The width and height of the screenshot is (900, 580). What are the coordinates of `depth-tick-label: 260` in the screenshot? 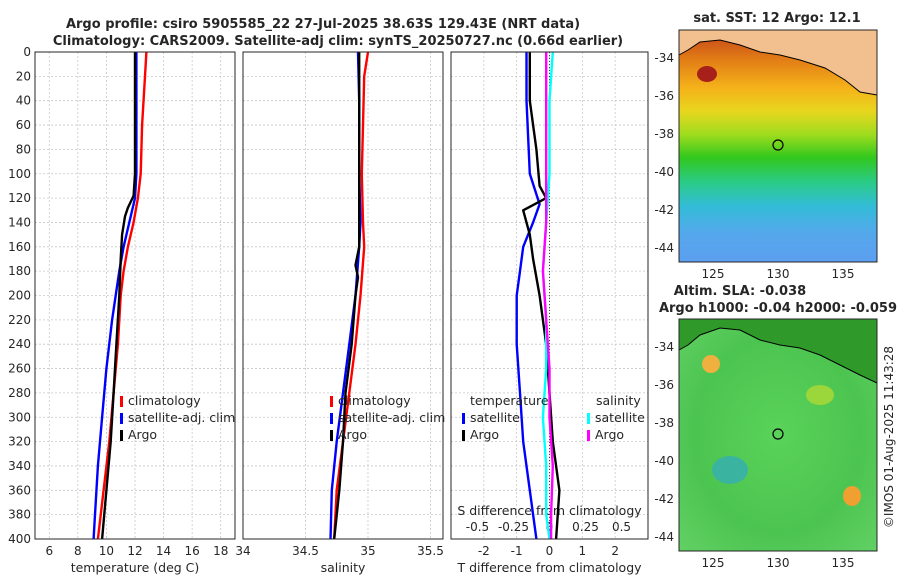 It's located at (19, 369).